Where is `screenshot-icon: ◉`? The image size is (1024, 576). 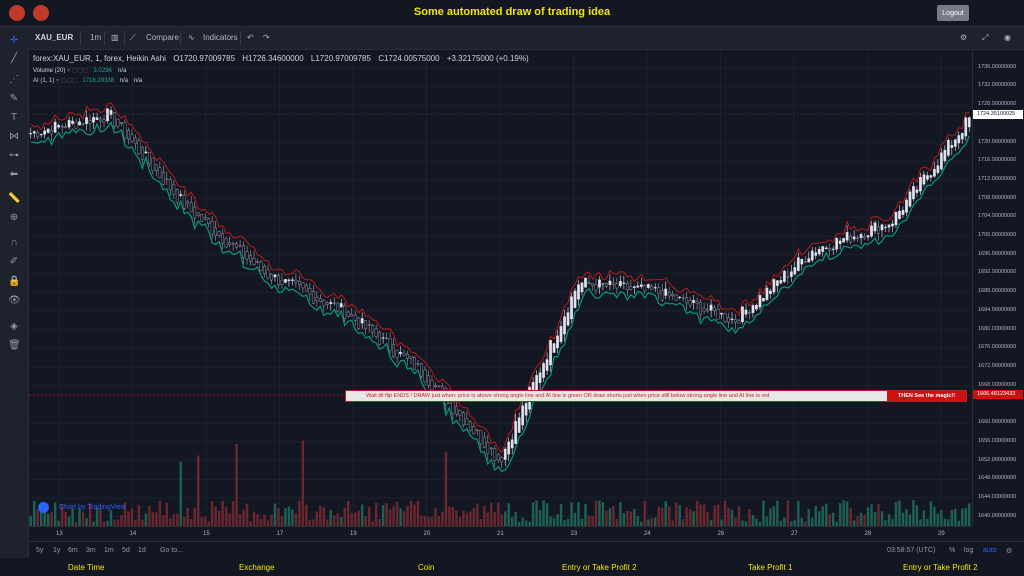 screenshot-icon: ◉ is located at coordinates (1007, 37).